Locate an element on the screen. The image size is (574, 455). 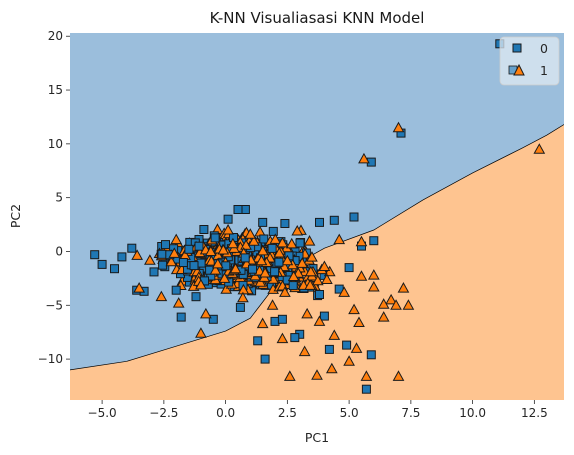
x-tick-label: 12.5 is located at coordinates (534, 413).